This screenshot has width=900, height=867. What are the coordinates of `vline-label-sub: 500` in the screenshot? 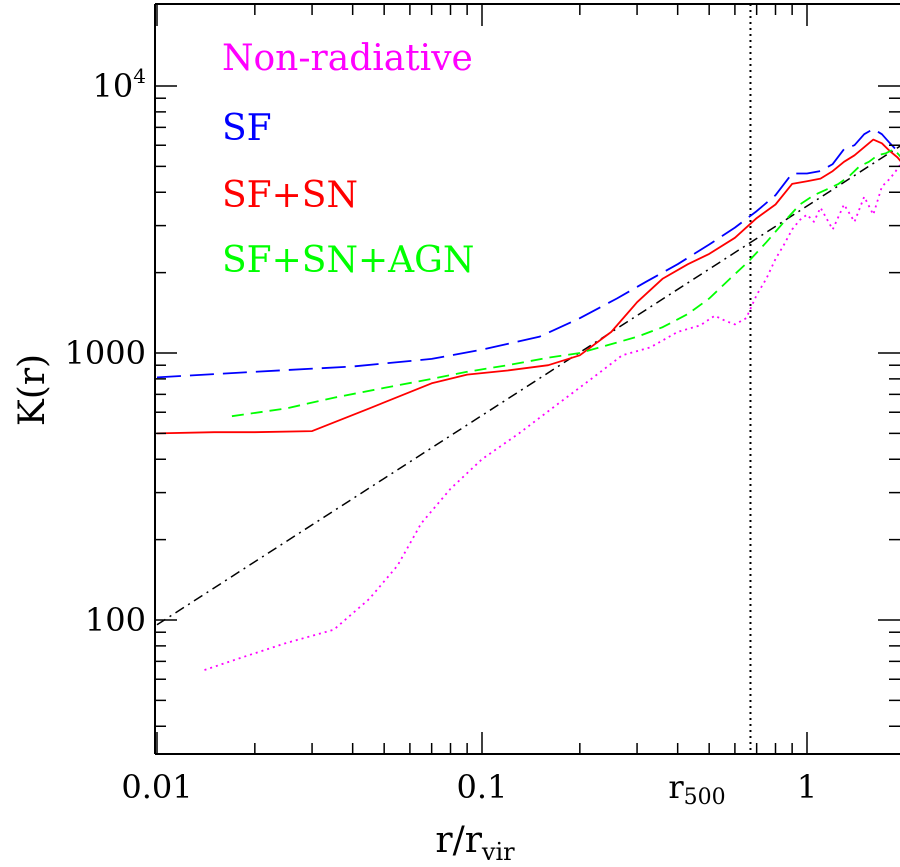 It's located at (705, 797).